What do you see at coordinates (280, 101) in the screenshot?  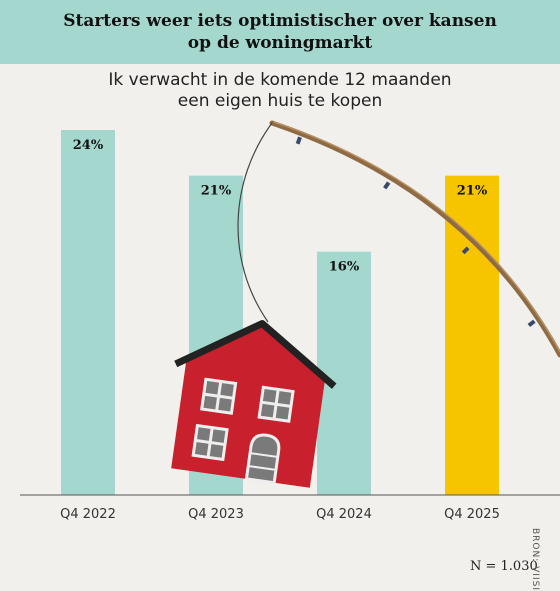 I see `subtitle-line-2: een eigen huis te kopen` at bounding box center [280, 101].